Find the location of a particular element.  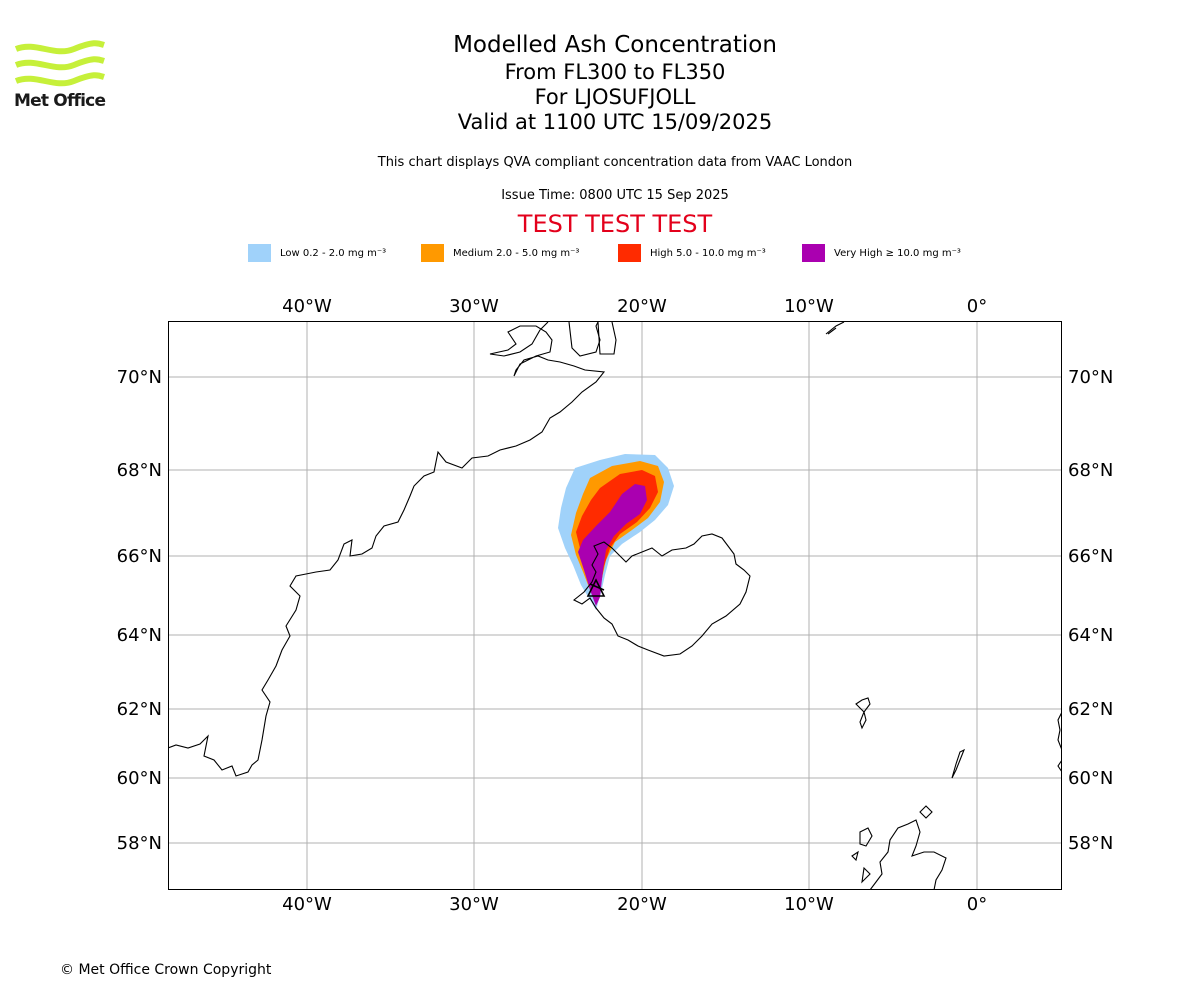

norway-coast is located at coordinates (1059, 742).